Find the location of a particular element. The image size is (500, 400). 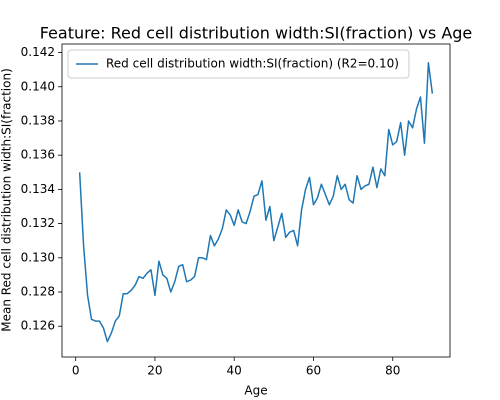

y-tick-label: 0.126 is located at coordinates (38, 326).